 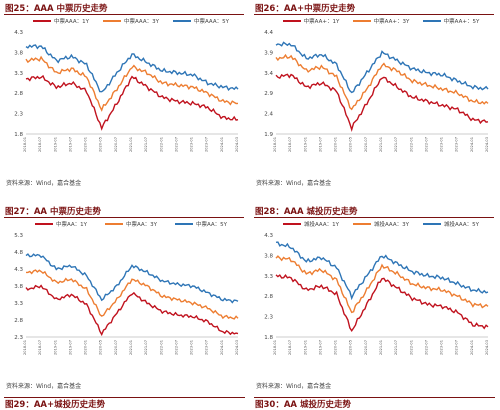 What do you see at coordinates (201, 21) in the screenshot?
I see `legend-item-5y: 中票AAA：5Y` at bounding box center [201, 21].